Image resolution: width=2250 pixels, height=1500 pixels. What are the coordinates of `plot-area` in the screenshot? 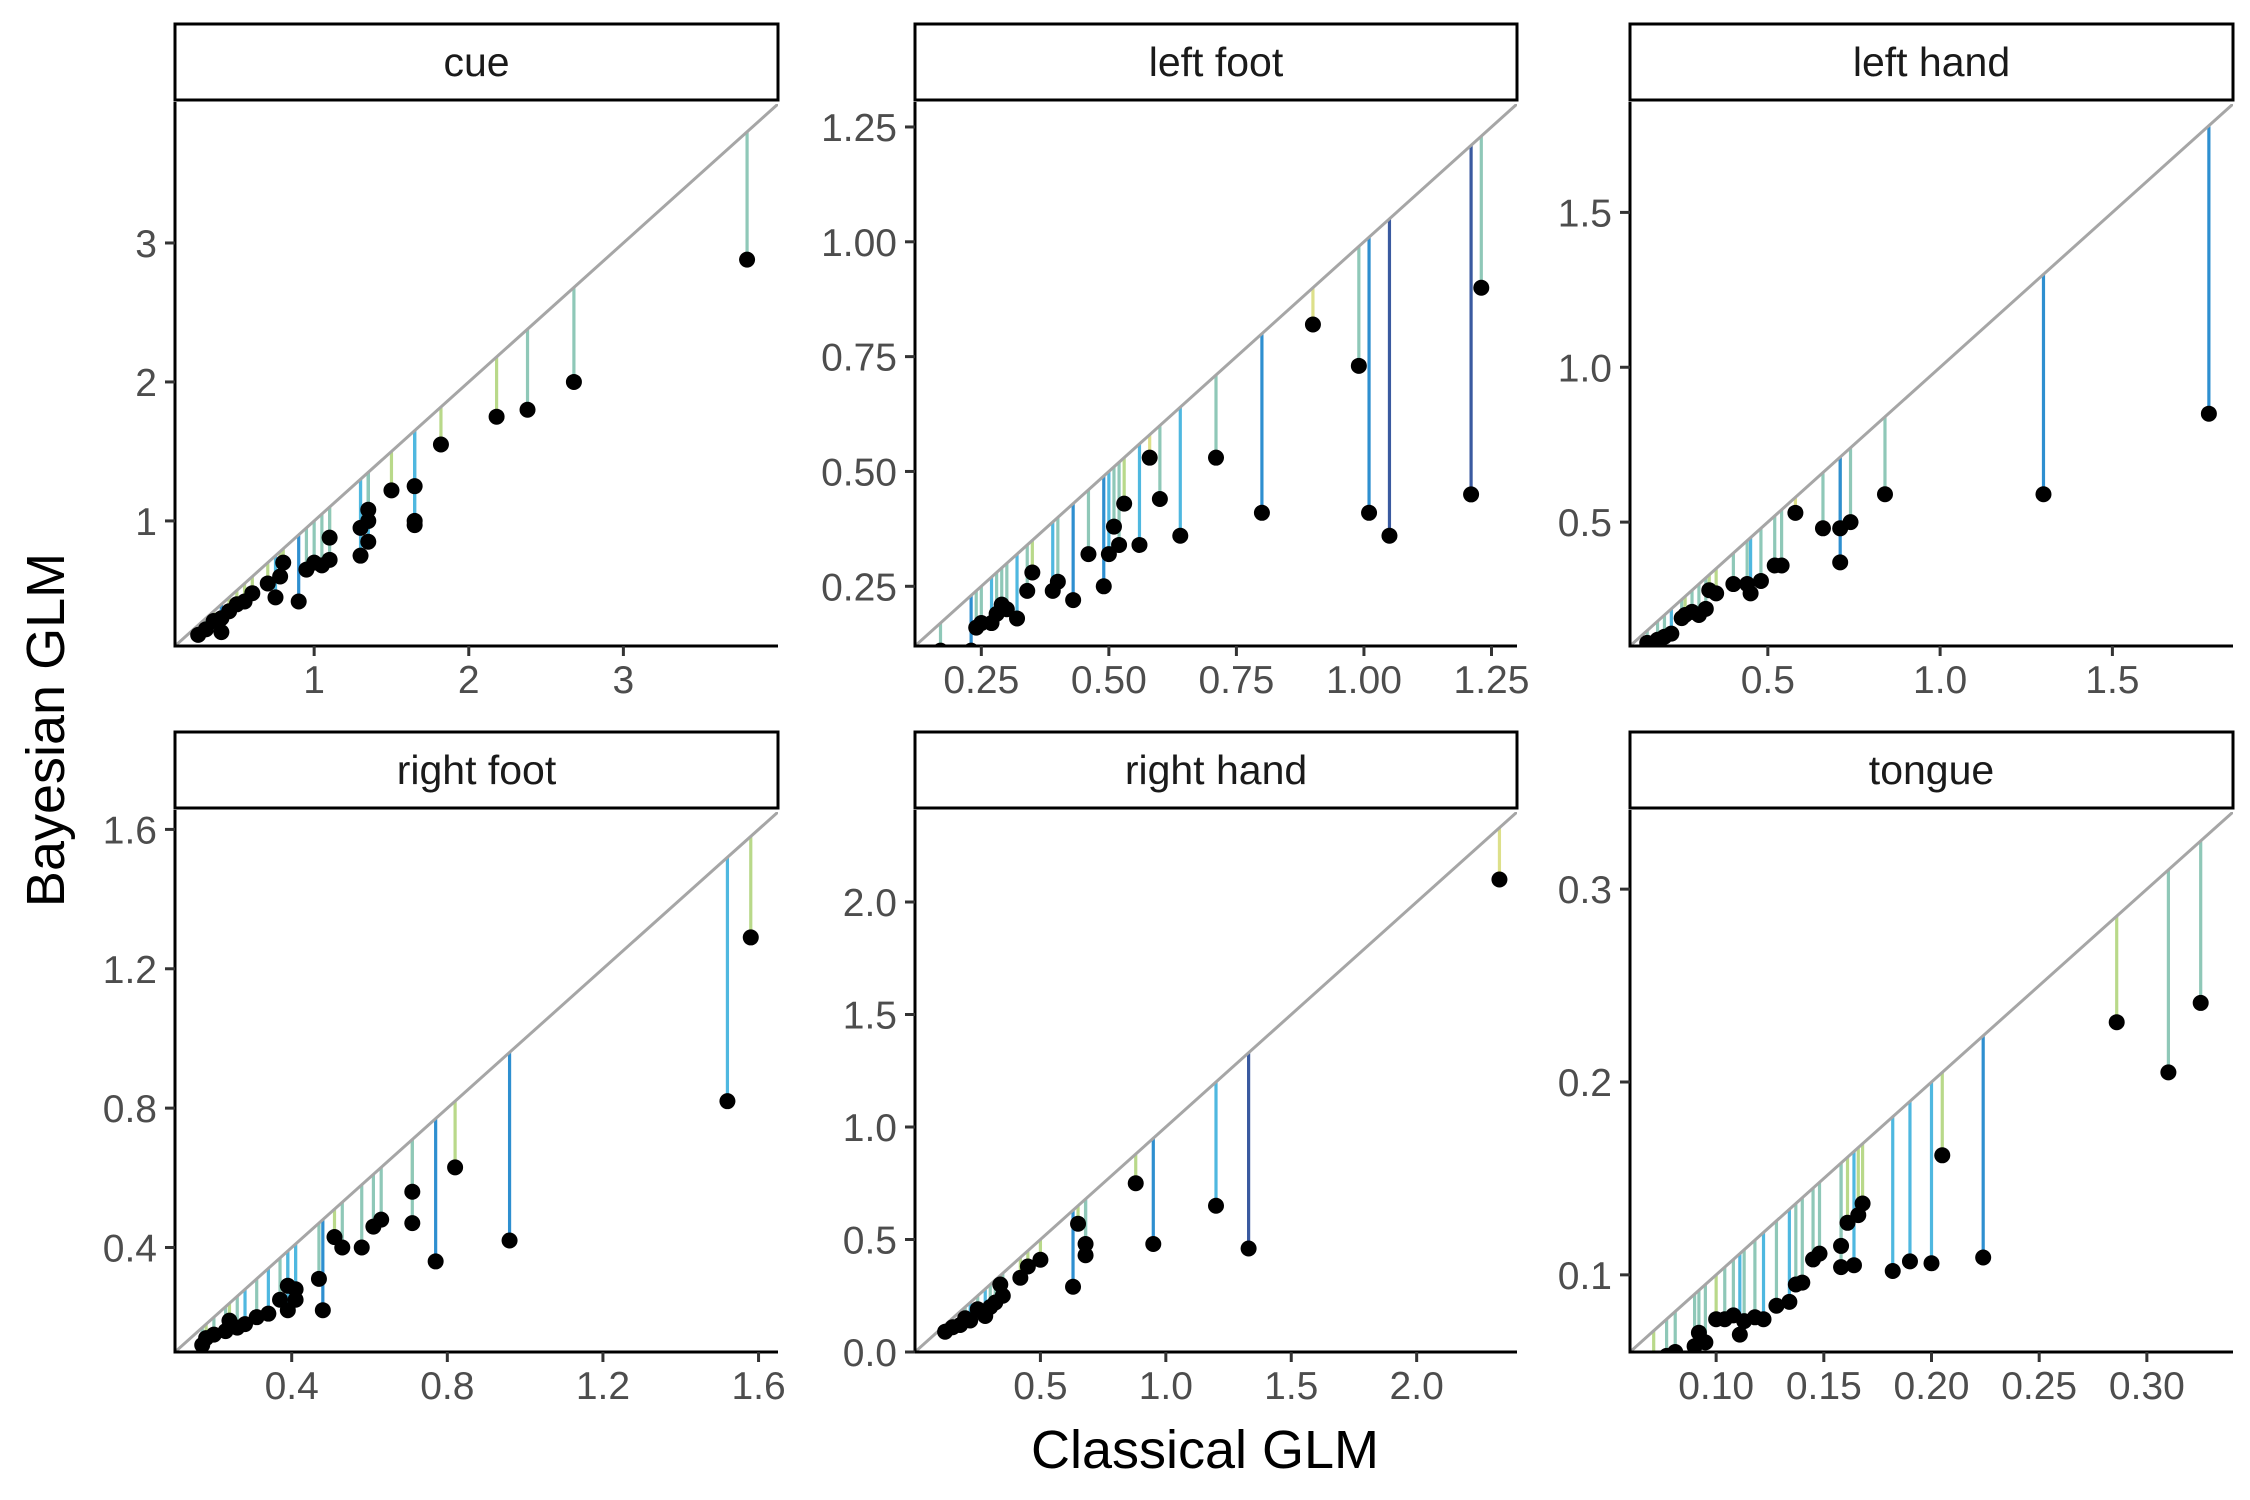 It's located at (1216, 375).